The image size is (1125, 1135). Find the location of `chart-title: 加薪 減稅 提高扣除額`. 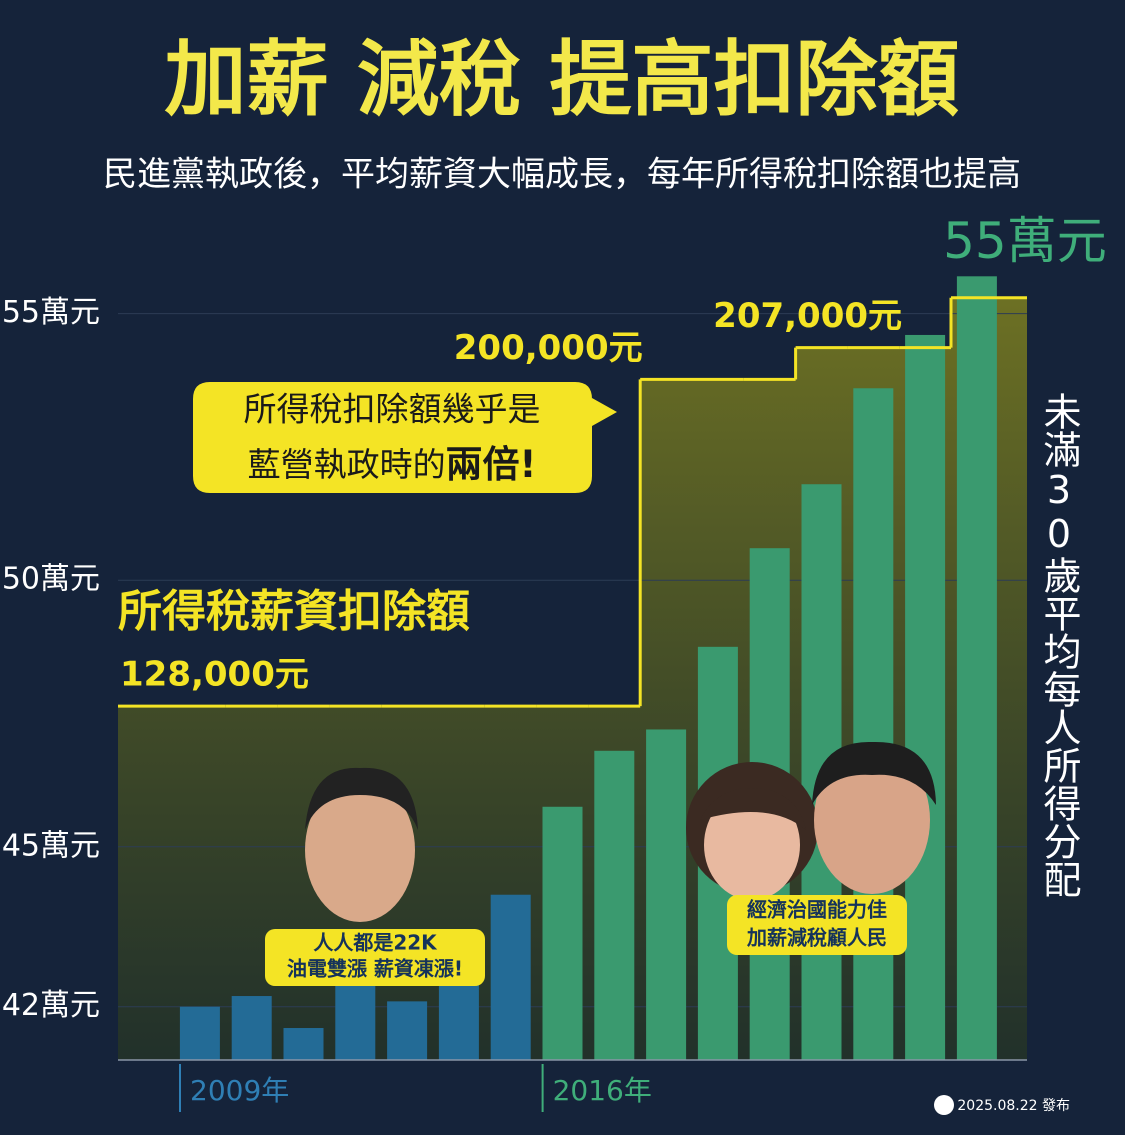

chart-title: 加薪 減稅 提高扣除額 is located at coordinates (561, 79).